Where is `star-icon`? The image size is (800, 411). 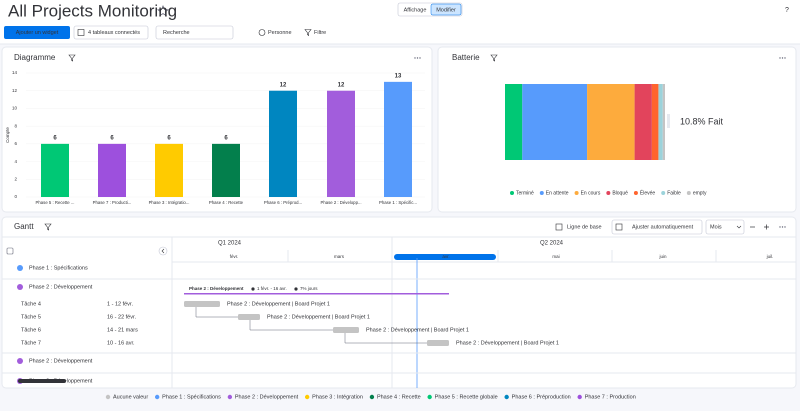
star-icon is located at coordinates (163, 10).